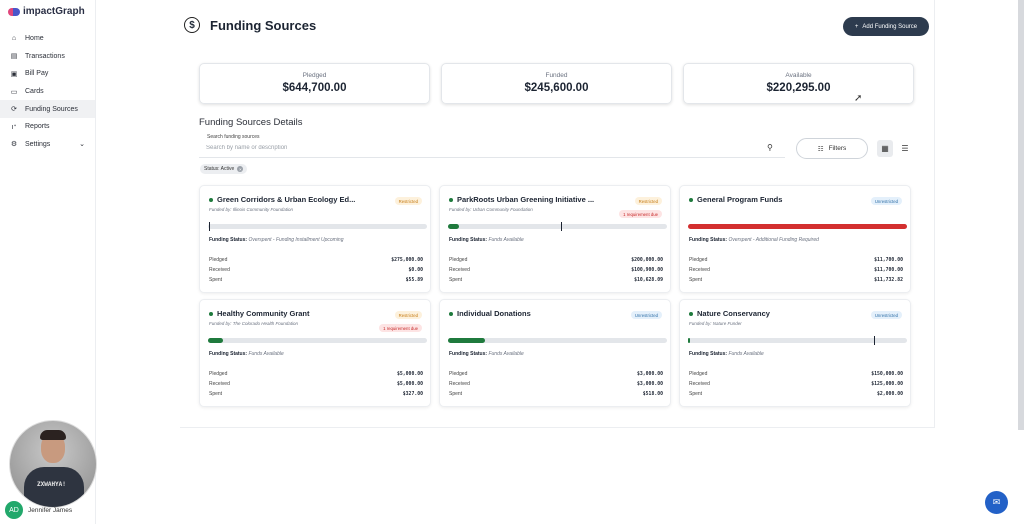 The height and width of the screenshot is (524, 1024). I want to click on sidebar-item-cards: ▭ Cards, so click(47, 92).